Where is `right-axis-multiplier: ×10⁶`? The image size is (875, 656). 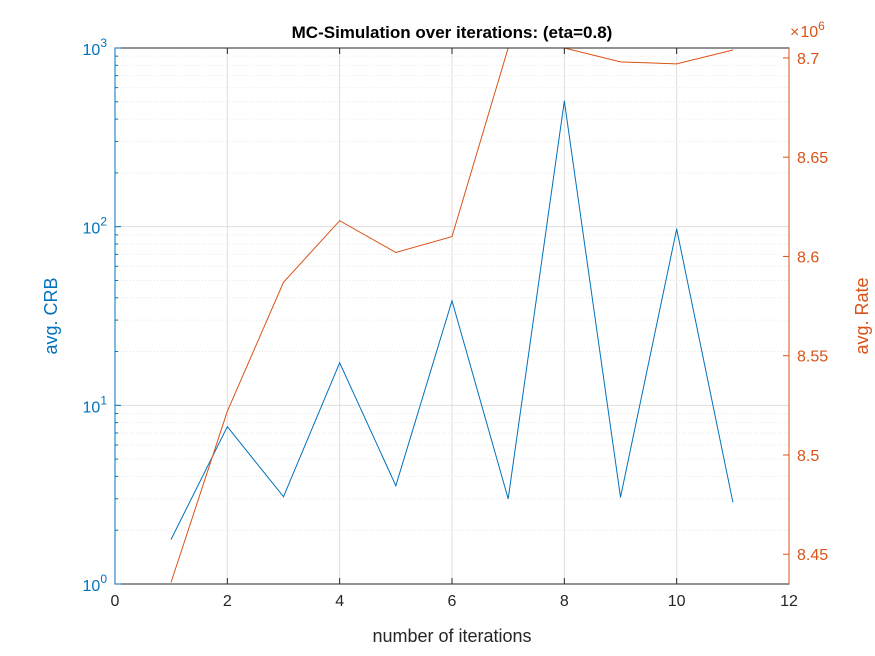
right-axis-multiplier: ×10⁶ is located at coordinates (807, 30).